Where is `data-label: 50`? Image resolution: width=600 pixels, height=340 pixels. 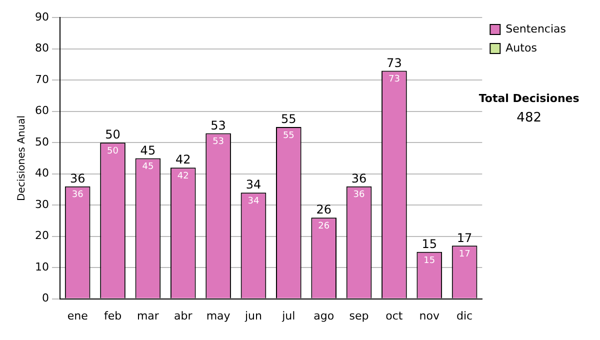 data-label: 50 is located at coordinates (113, 151).